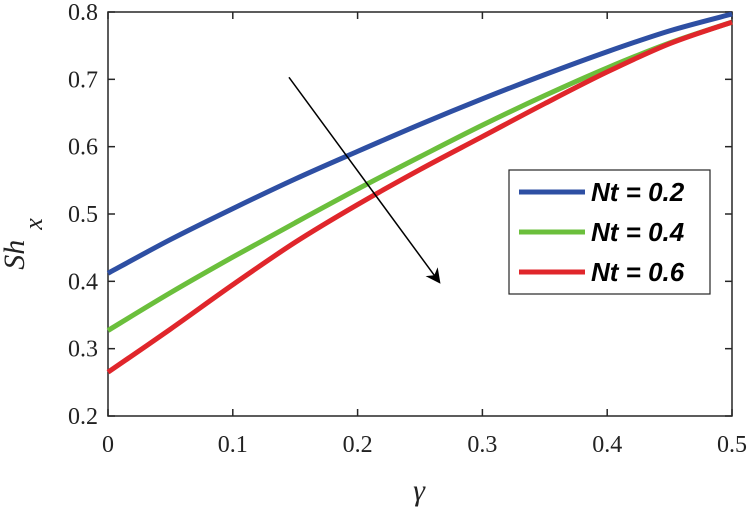 This screenshot has height=510, width=750. I want to click on y-axis-label-main: Sh, so click(15, 255).